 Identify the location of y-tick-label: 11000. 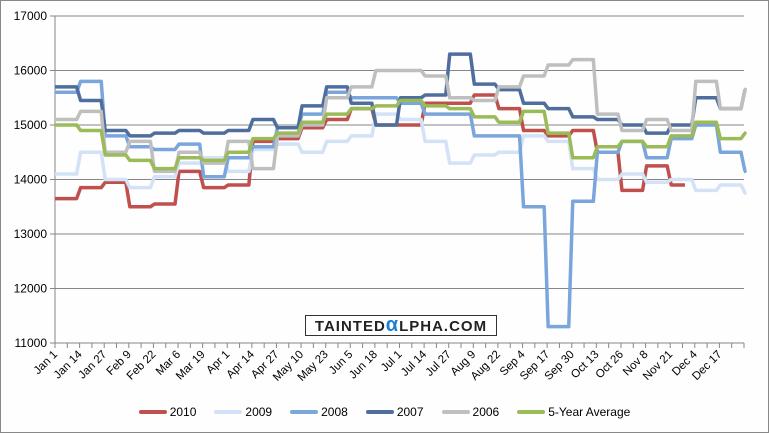
(31, 343).